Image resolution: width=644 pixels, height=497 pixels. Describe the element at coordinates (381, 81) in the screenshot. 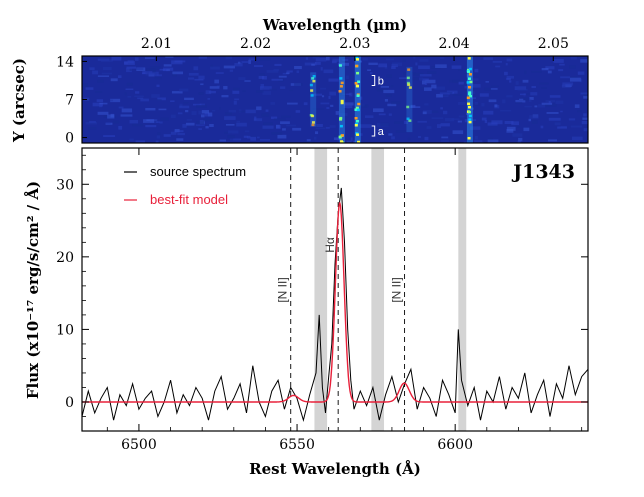

I see `slit-label: b` at that location.